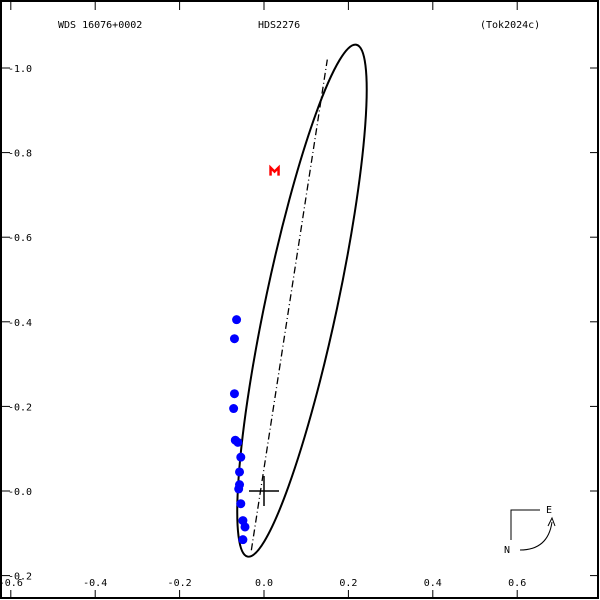  I want to click on compass-frame, so click(525, 524).